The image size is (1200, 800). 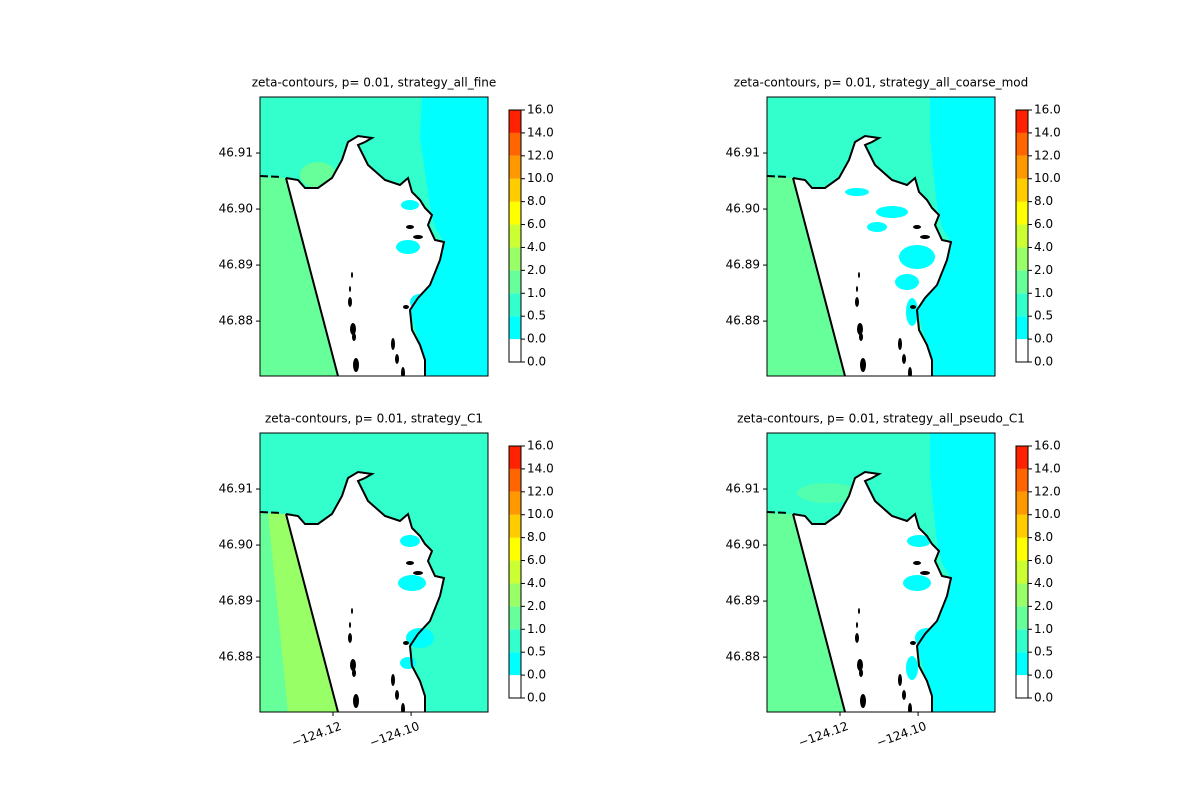 I want to click on colorbar-tick-label: 12.0, so click(x=540, y=155).